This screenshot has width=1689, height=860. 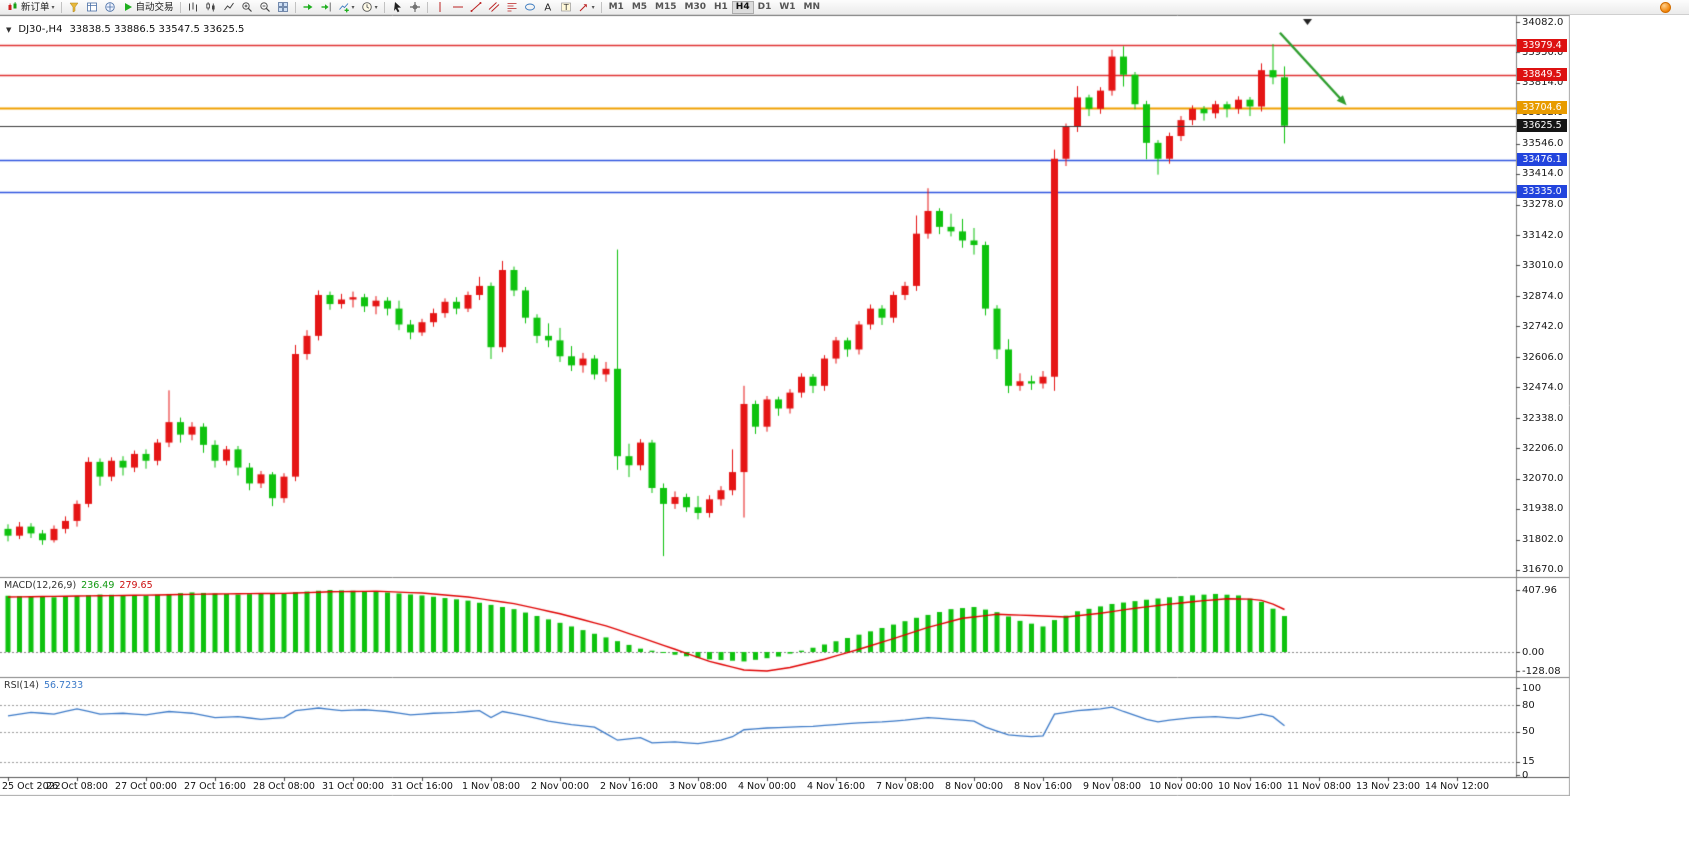 What do you see at coordinates (1543, 174) in the screenshot?
I see `price-axis-label: 33414.0` at bounding box center [1543, 174].